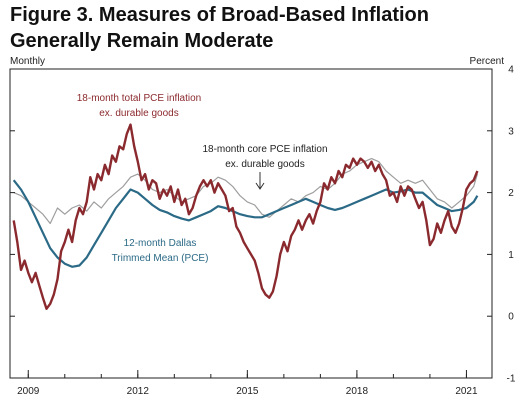 This screenshot has height=401, width=525. I want to click on x-tick-label: 2009, so click(28, 391).